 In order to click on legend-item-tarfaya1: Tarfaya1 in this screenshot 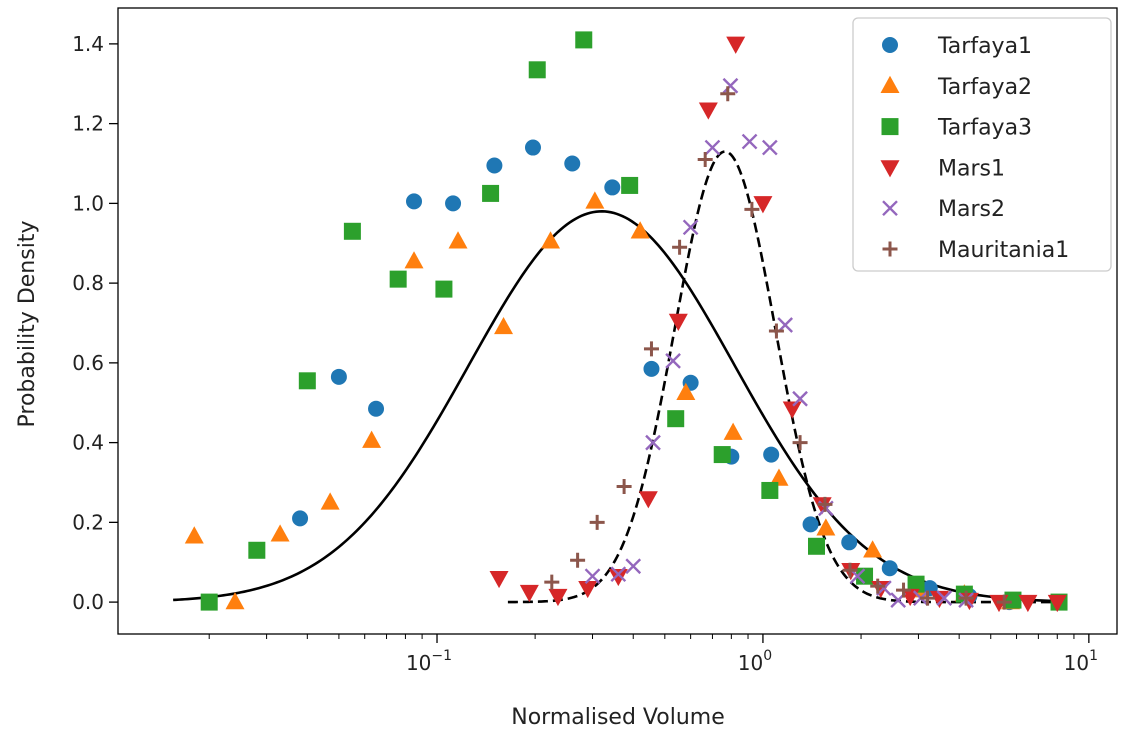, I will do `click(957, 46)`.